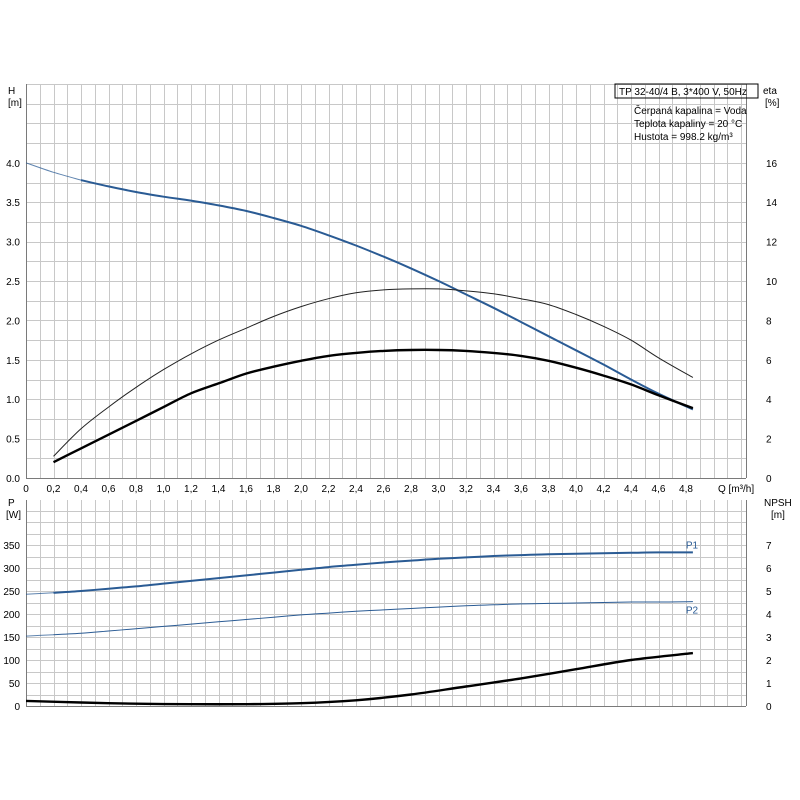 Image resolution: width=800 pixels, height=800 pixels. What do you see at coordinates (631, 489) in the screenshot?
I see `flow-tick-label: 4,4` at bounding box center [631, 489].